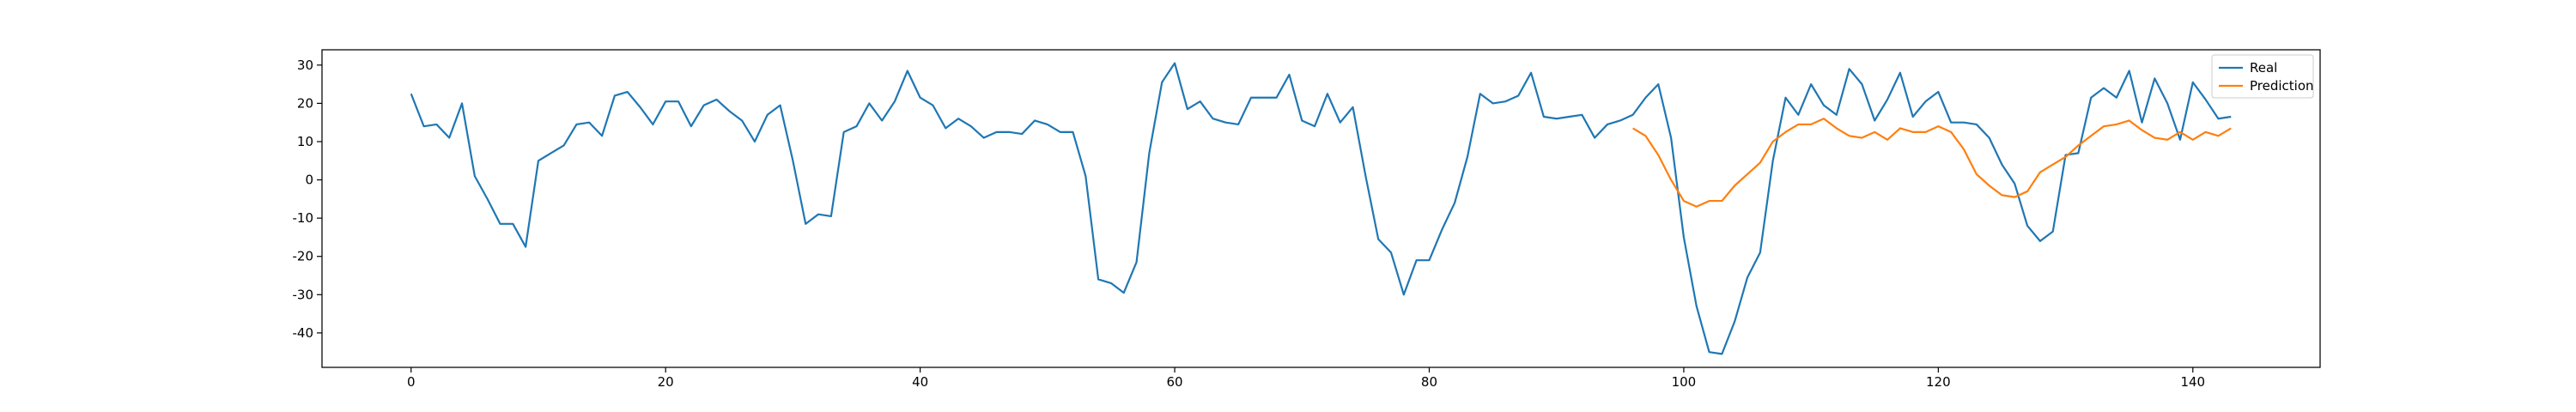 The height and width of the screenshot is (412, 2576). I want to click on series-line-prediction, so click(1932, 163).